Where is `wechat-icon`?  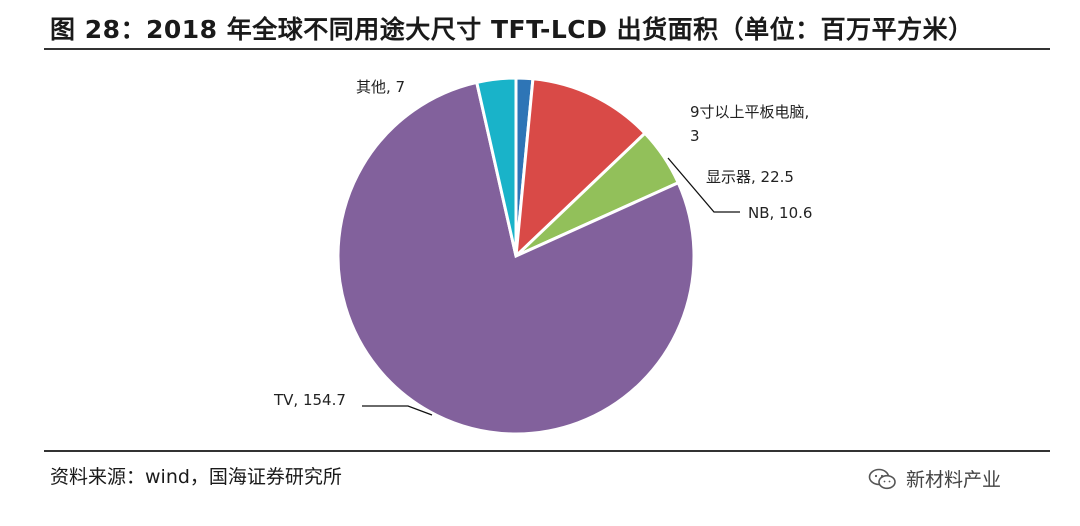 wechat-icon is located at coordinates (882, 478).